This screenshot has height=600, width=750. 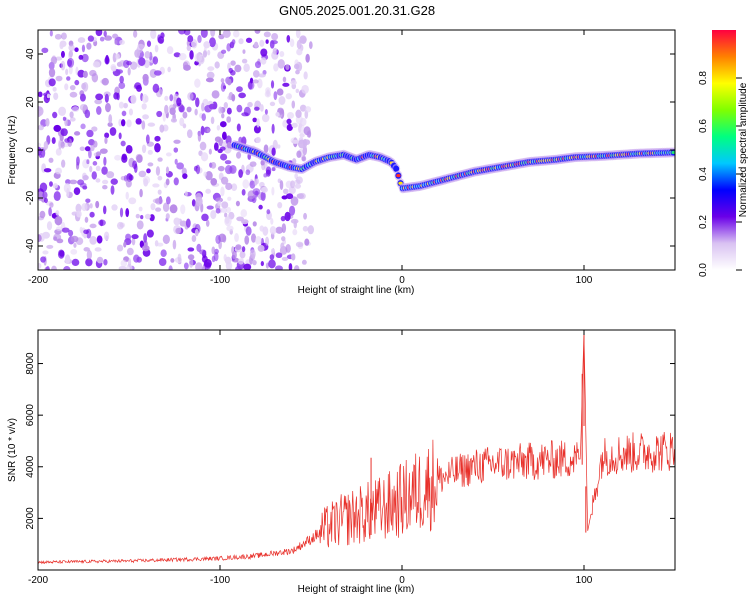 What do you see at coordinates (30, 102) in the screenshot?
I see `spectrogram-y-tick-label: 20` at bounding box center [30, 102].